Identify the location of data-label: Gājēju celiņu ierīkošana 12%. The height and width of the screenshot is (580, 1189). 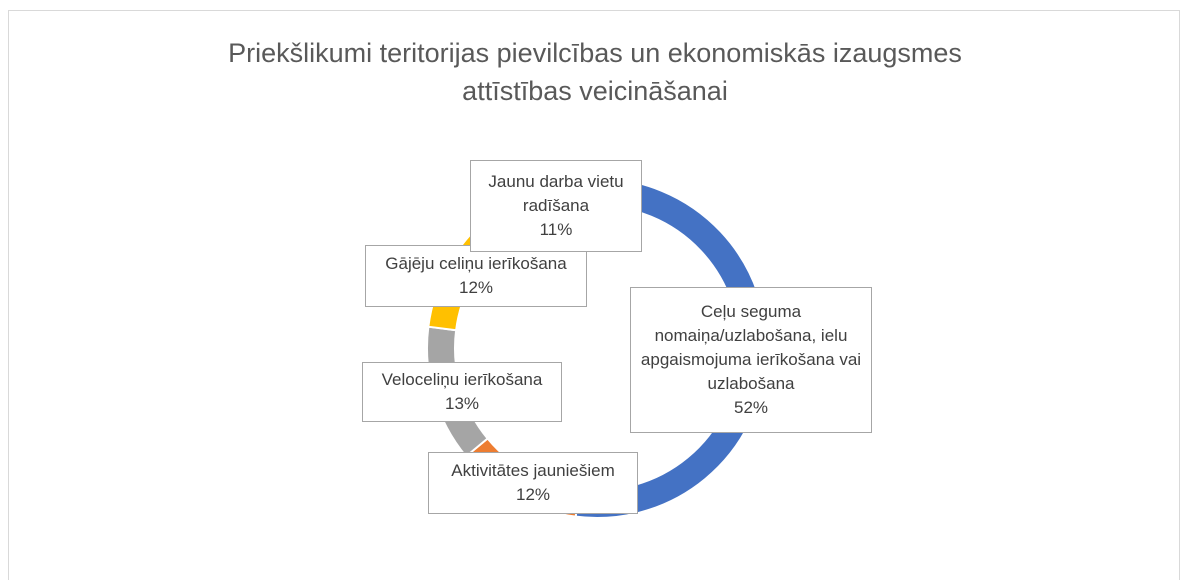
(476, 276).